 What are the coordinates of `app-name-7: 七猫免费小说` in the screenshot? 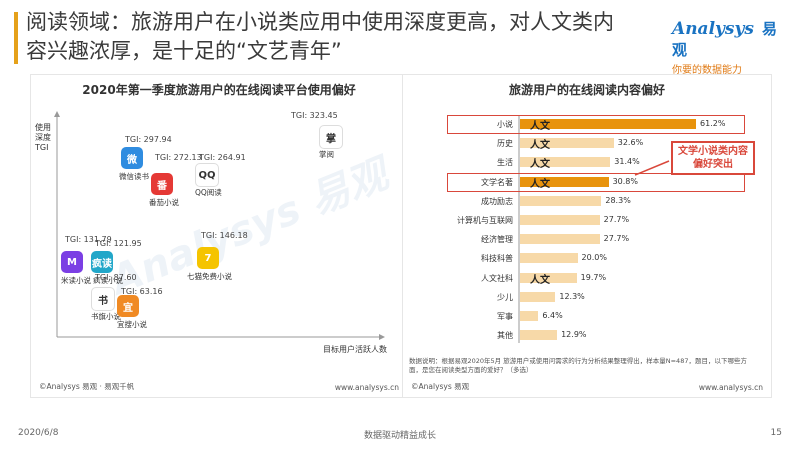 It's located at (209, 276).